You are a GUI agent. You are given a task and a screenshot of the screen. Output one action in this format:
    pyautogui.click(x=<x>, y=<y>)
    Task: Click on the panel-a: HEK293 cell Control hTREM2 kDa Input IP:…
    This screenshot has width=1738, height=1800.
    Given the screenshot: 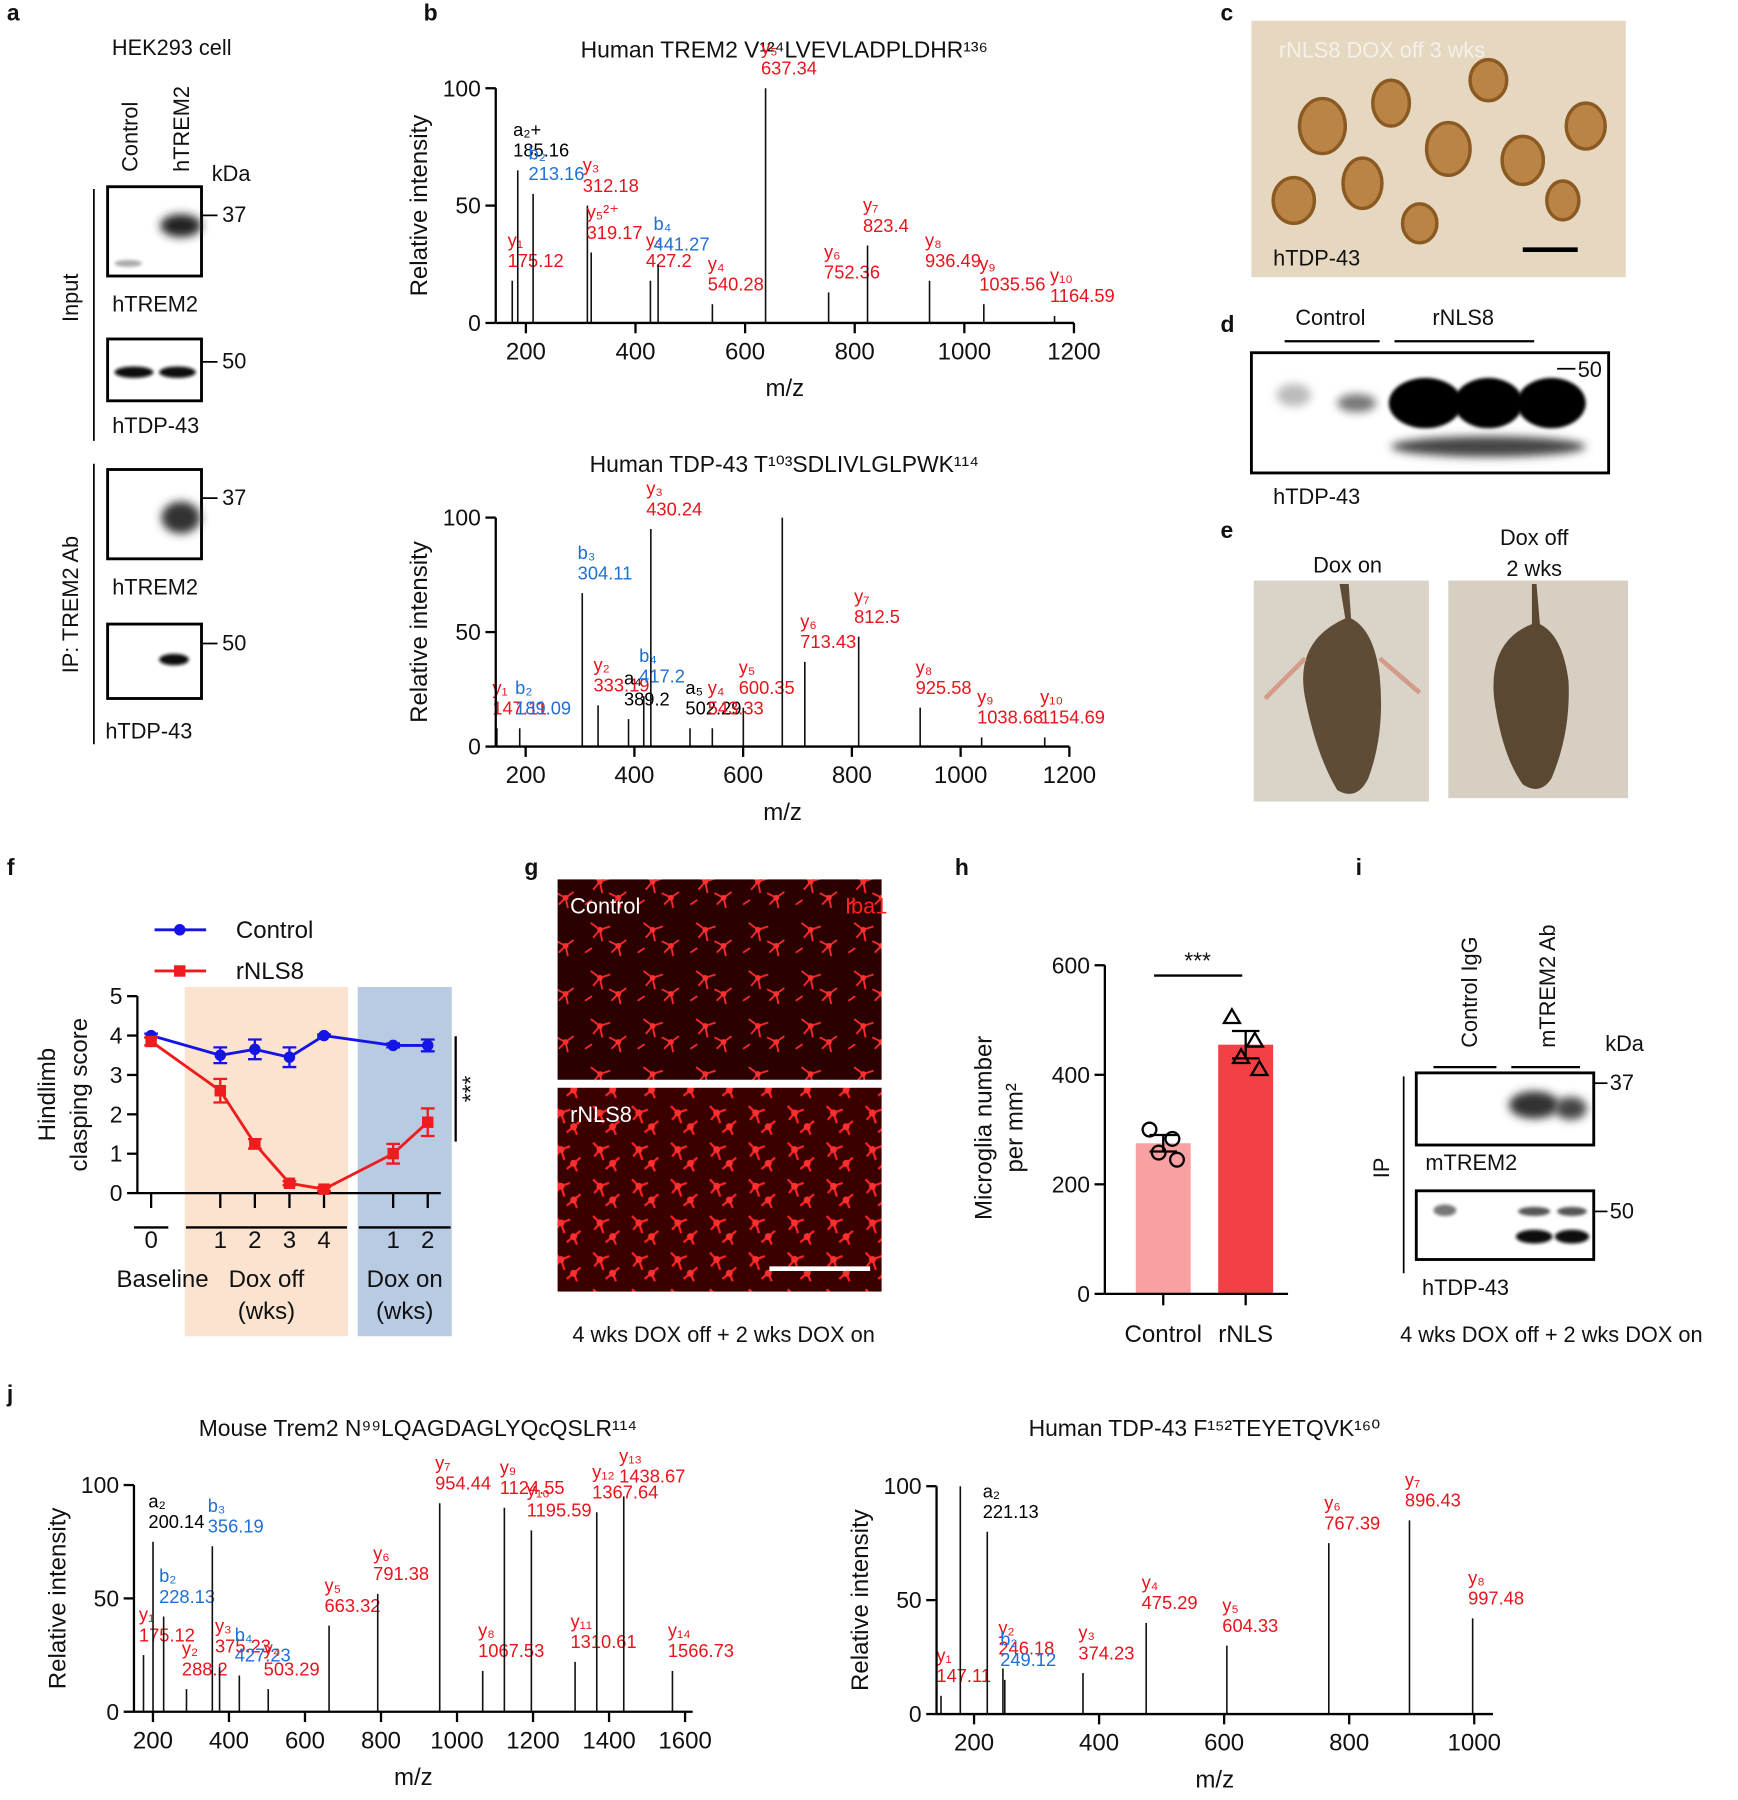 What is the action you would take?
    pyautogui.click(x=154, y=390)
    